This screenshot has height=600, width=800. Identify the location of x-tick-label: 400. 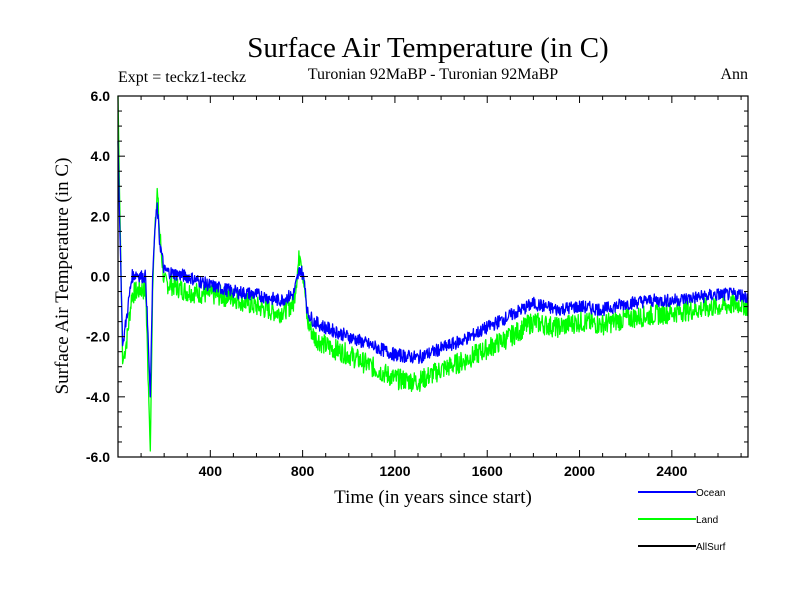
(211, 471).